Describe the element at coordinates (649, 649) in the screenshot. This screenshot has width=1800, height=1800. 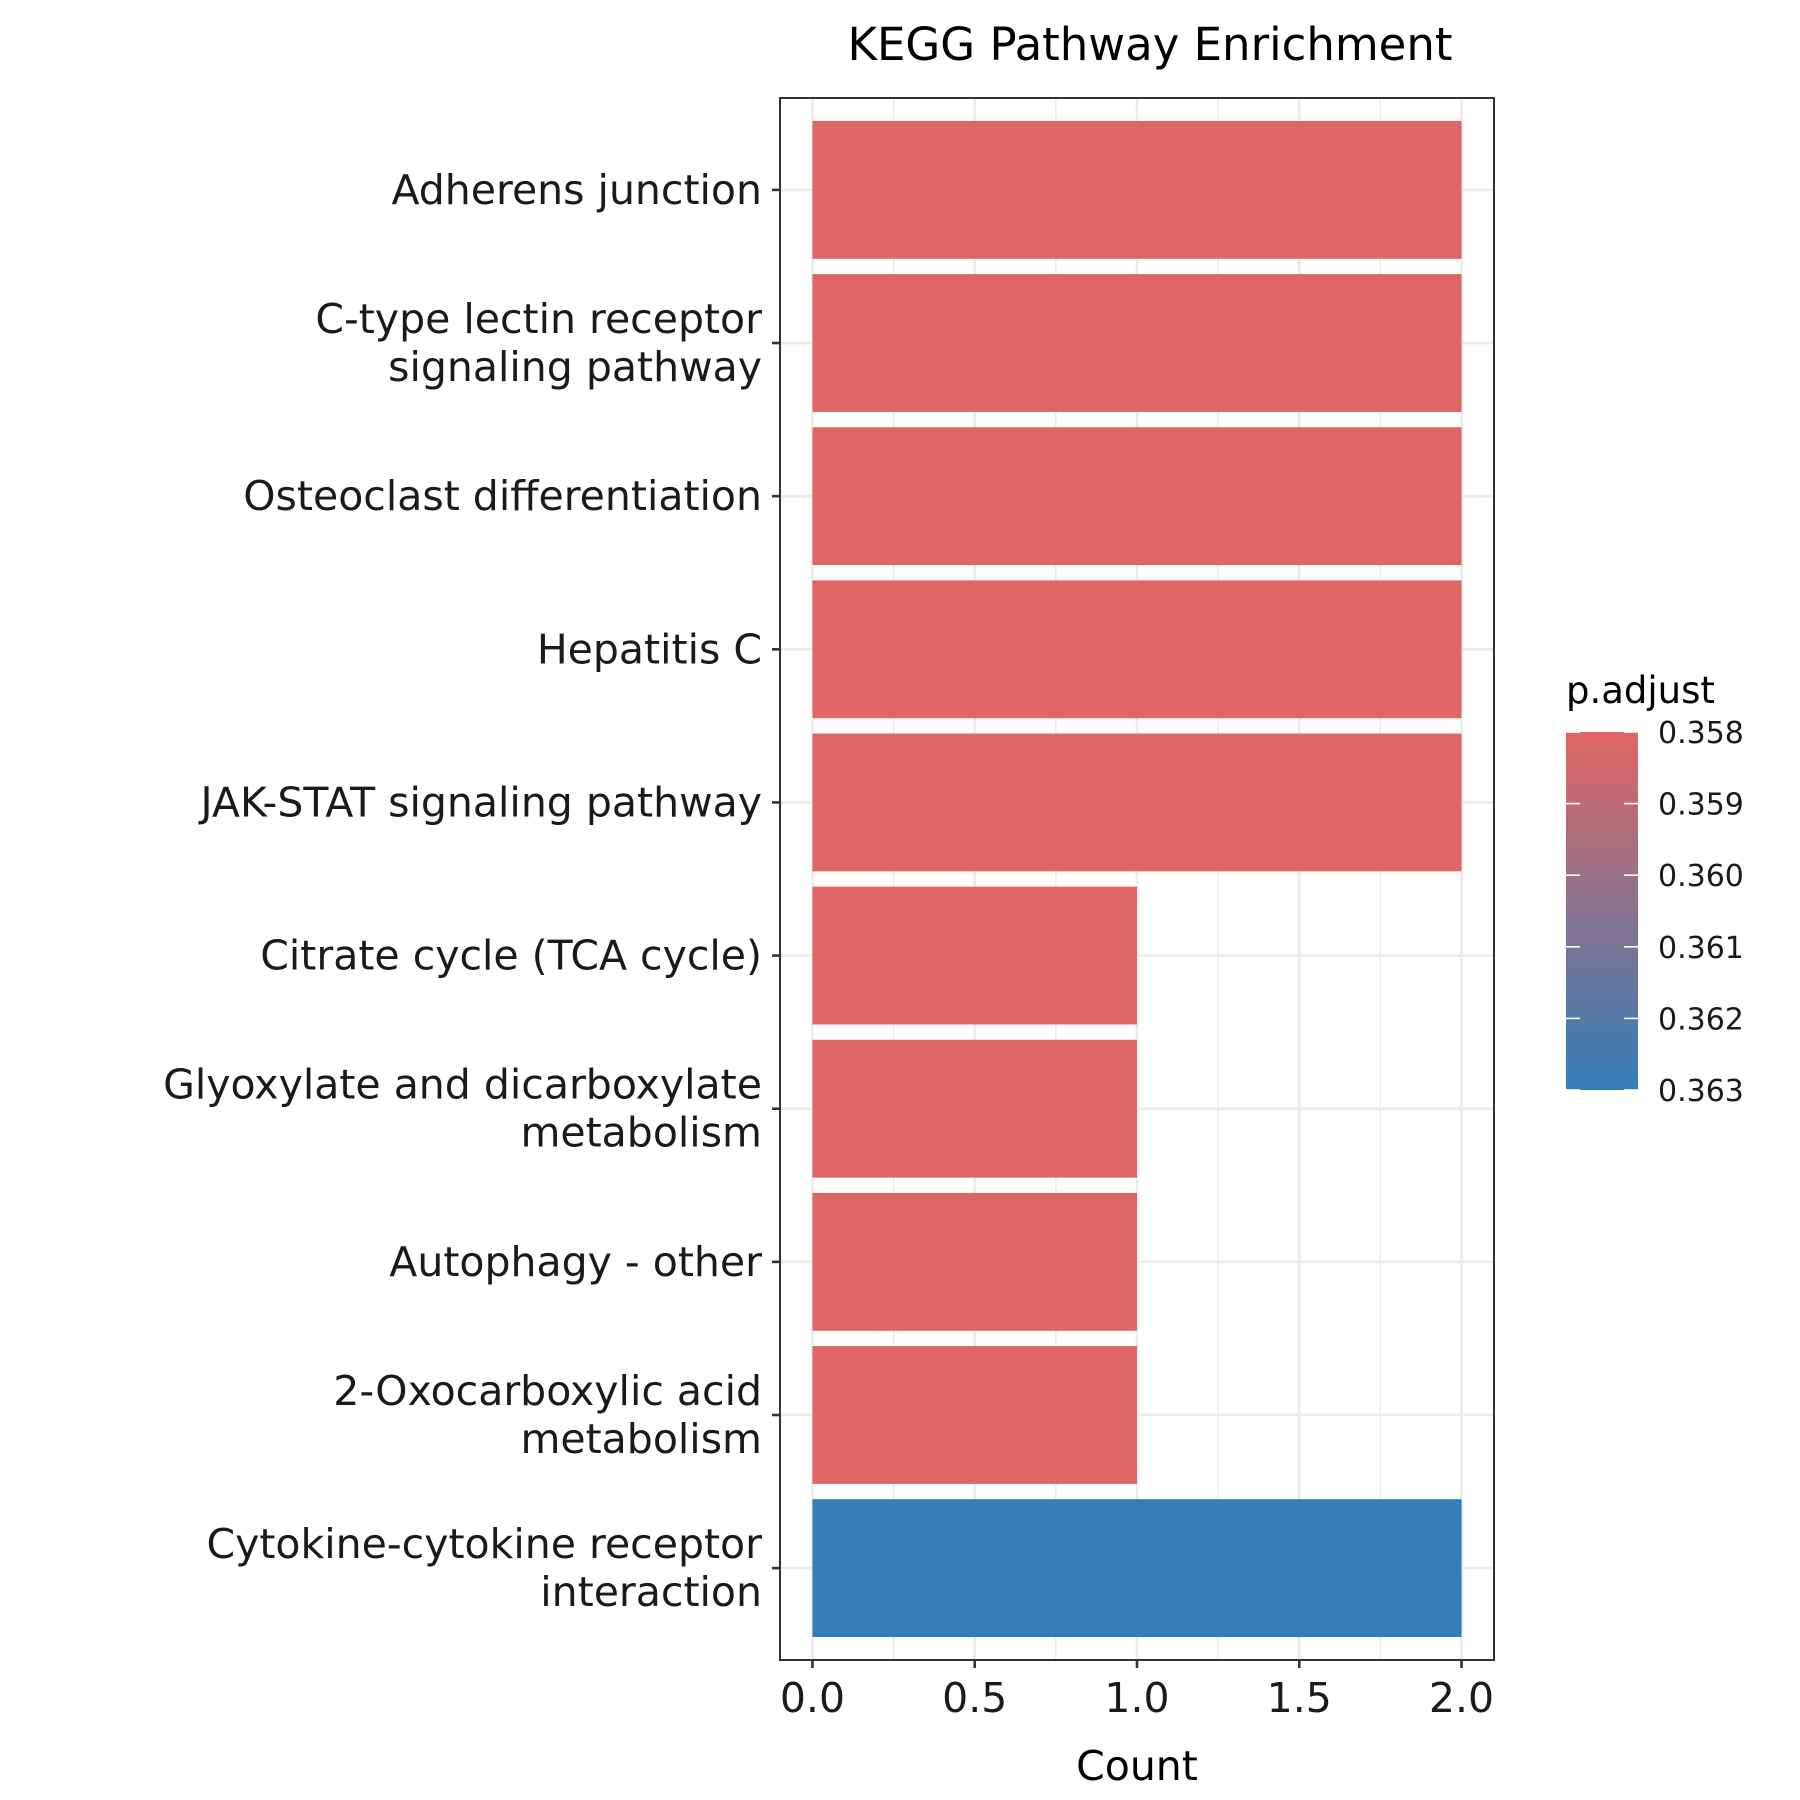
I see `y-tick-label: Hepatitis C` at that location.